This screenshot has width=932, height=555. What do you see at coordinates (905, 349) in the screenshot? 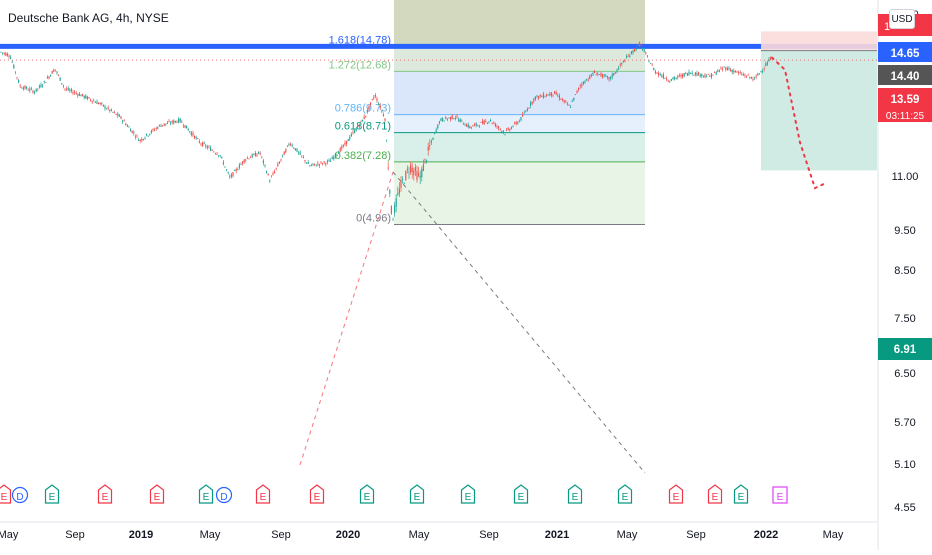
I see `price-badge-green` at bounding box center [905, 349].